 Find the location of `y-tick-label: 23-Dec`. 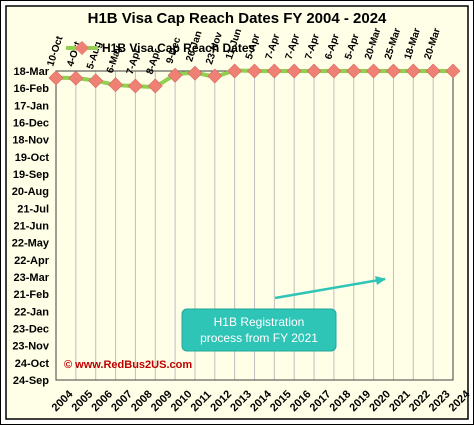

y-tick-label: 23-Dec is located at coordinates (31, 330).